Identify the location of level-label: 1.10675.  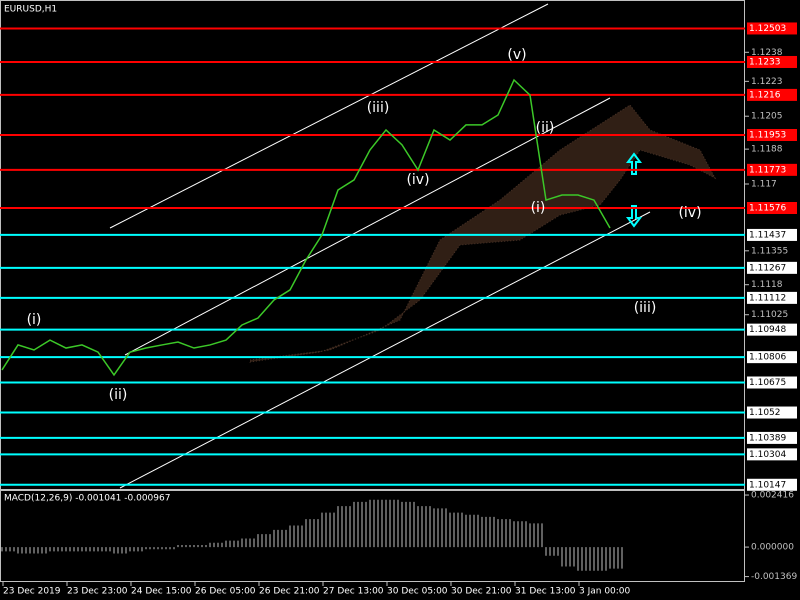
(767, 383).